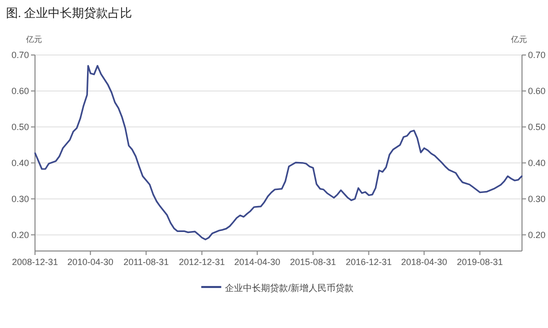 Image resolution: width=548 pixels, height=328 pixels. What do you see at coordinates (537, 91) in the screenshot?
I see `y2-tick-label: 0.60` at bounding box center [537, 91].